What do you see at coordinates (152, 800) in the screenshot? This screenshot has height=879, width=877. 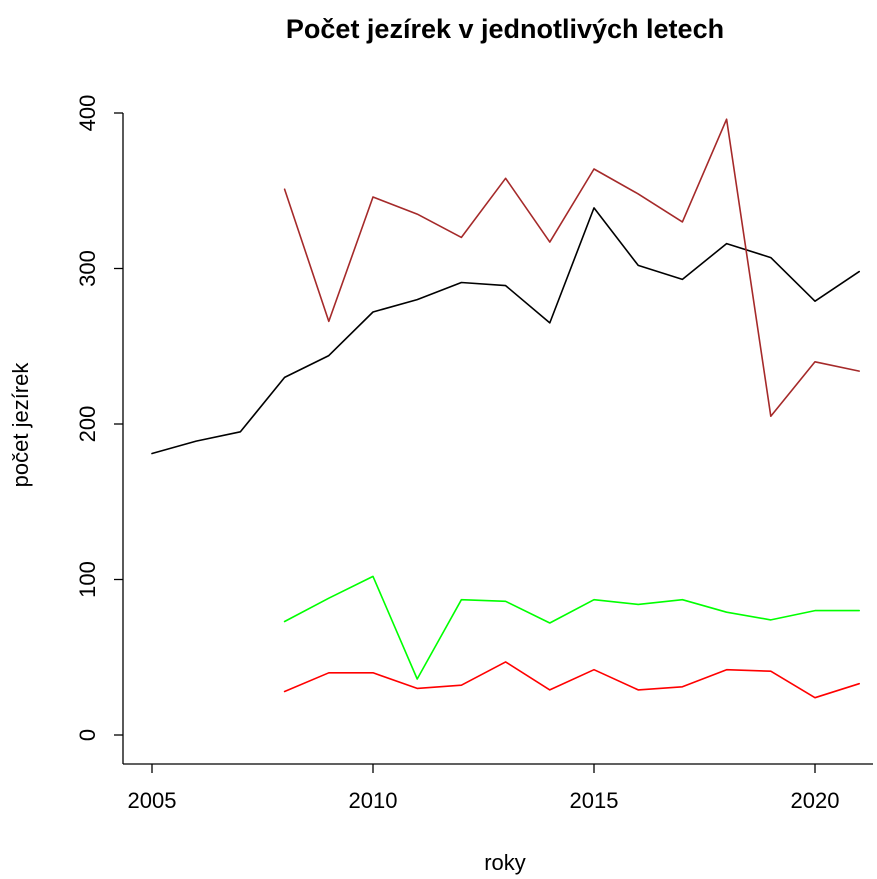 I see `x-tick-label: 2005` at bounding box center [152, 800].